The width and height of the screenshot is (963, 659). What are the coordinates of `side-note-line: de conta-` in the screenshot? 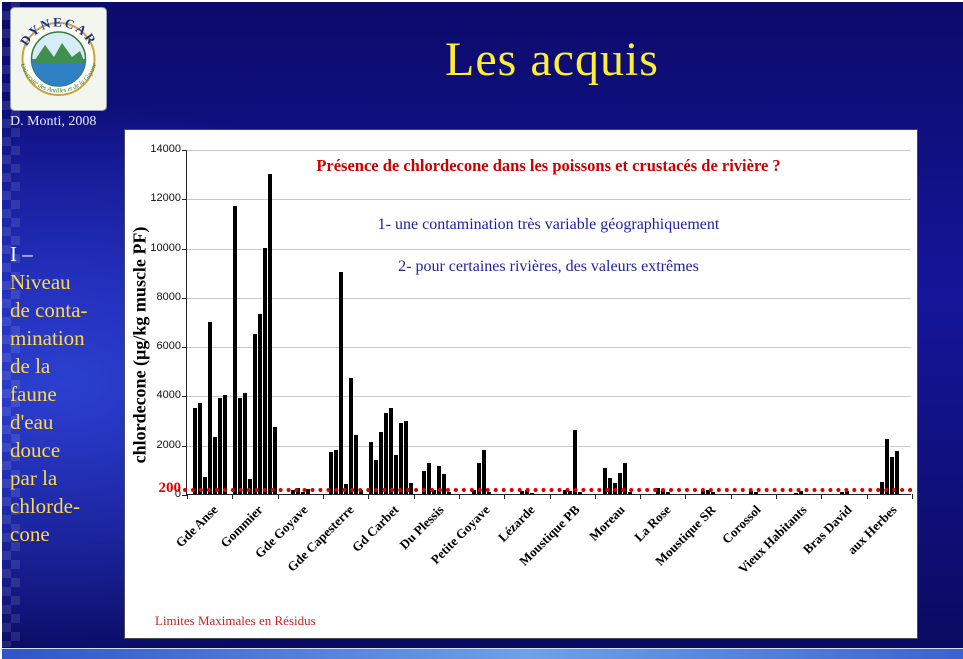 It's located at (49, 310).